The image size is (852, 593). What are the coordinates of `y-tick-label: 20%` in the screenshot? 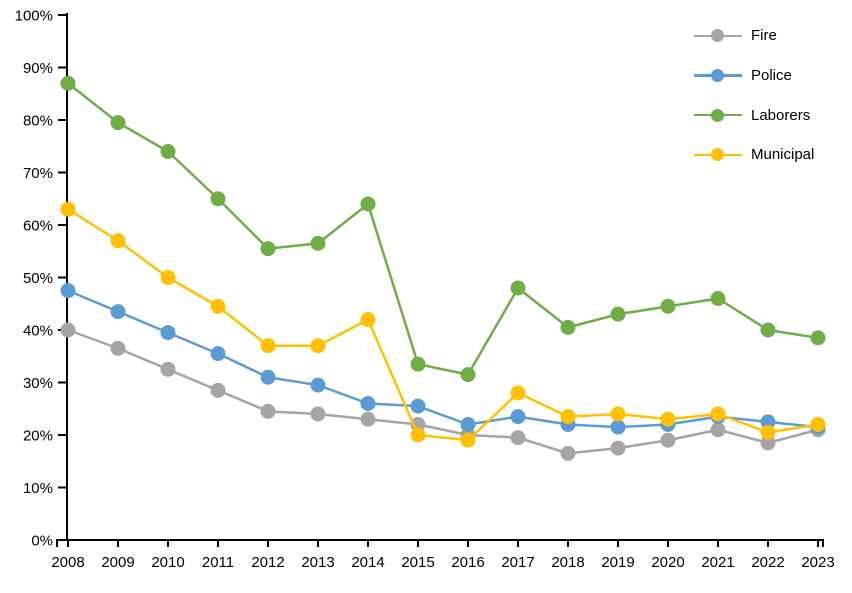 It's located at (38, 436).